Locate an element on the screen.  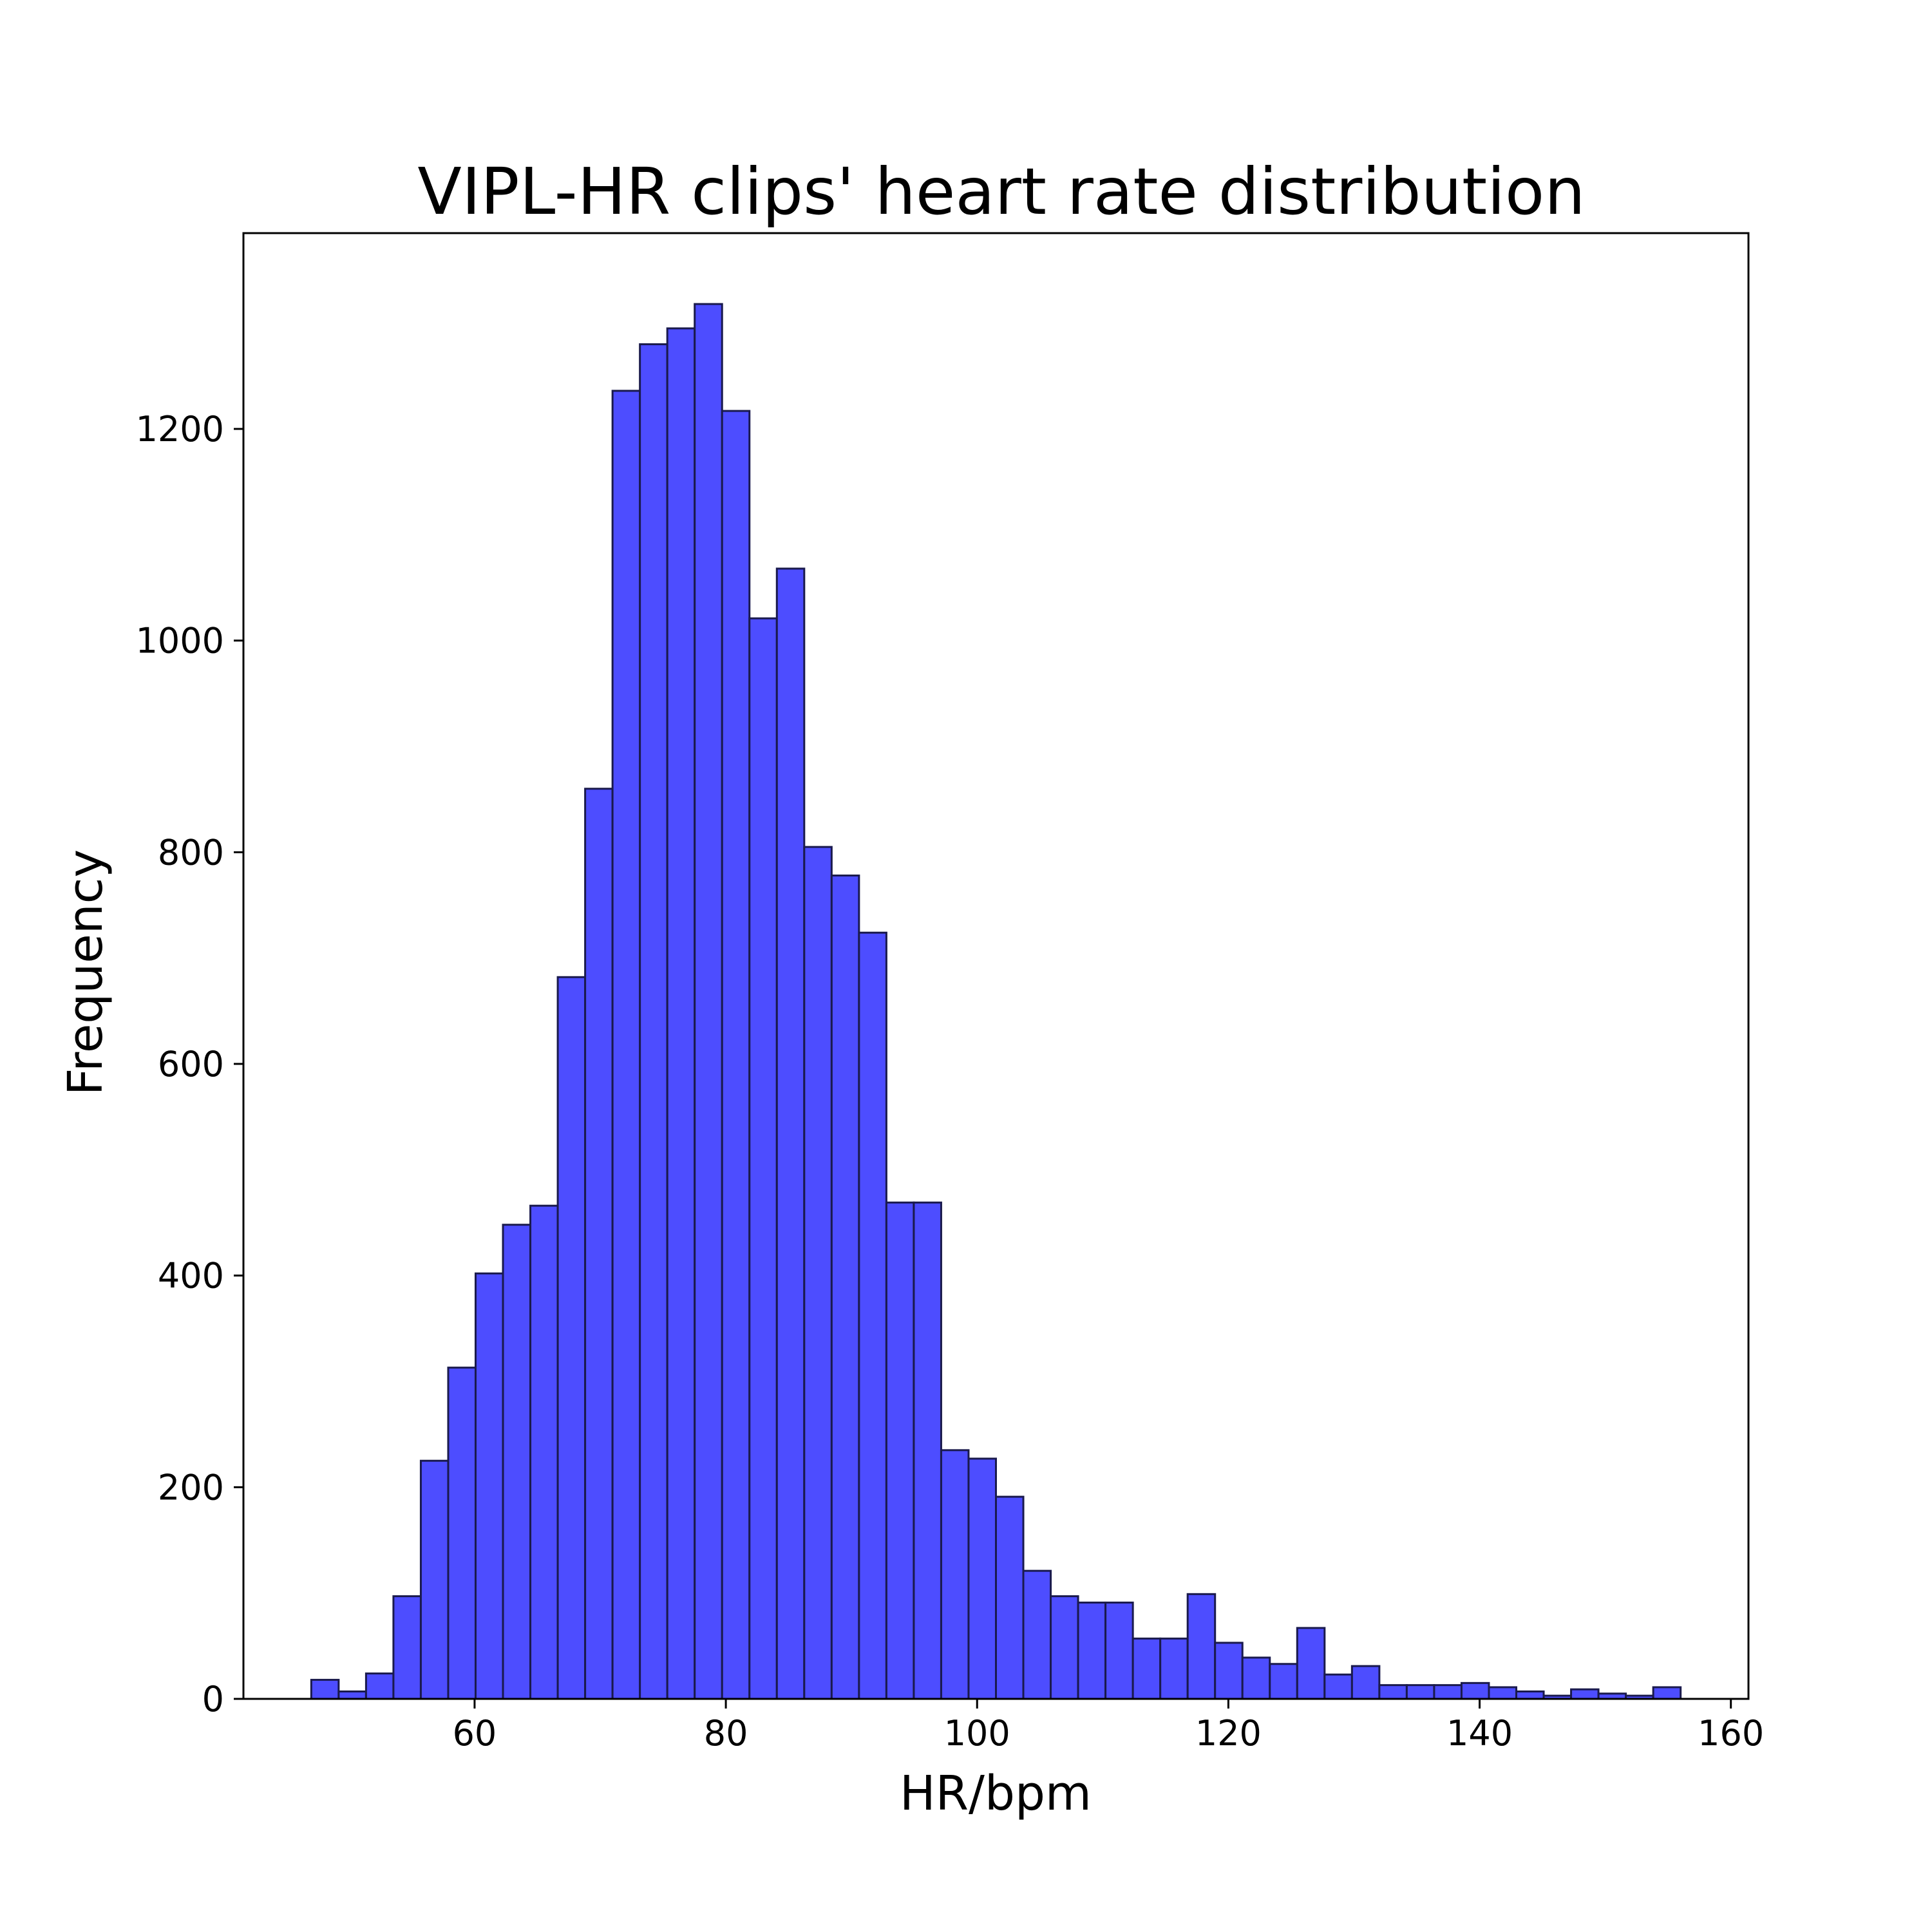
y-tick-label: 600 is located at coordinates (191, 1064).